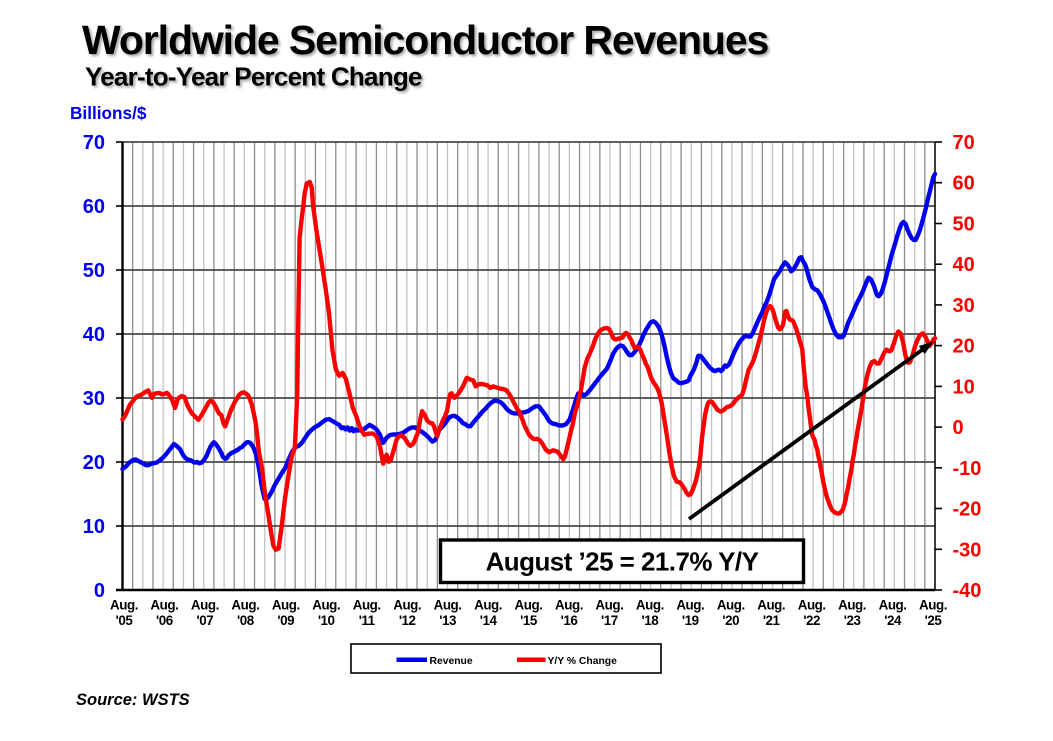 This screenshot has height=741, width=1053. What do you see at coordinates (811, 620) in the screenshot?
I see `svg-text: '22` at bounding box center [811, 620].